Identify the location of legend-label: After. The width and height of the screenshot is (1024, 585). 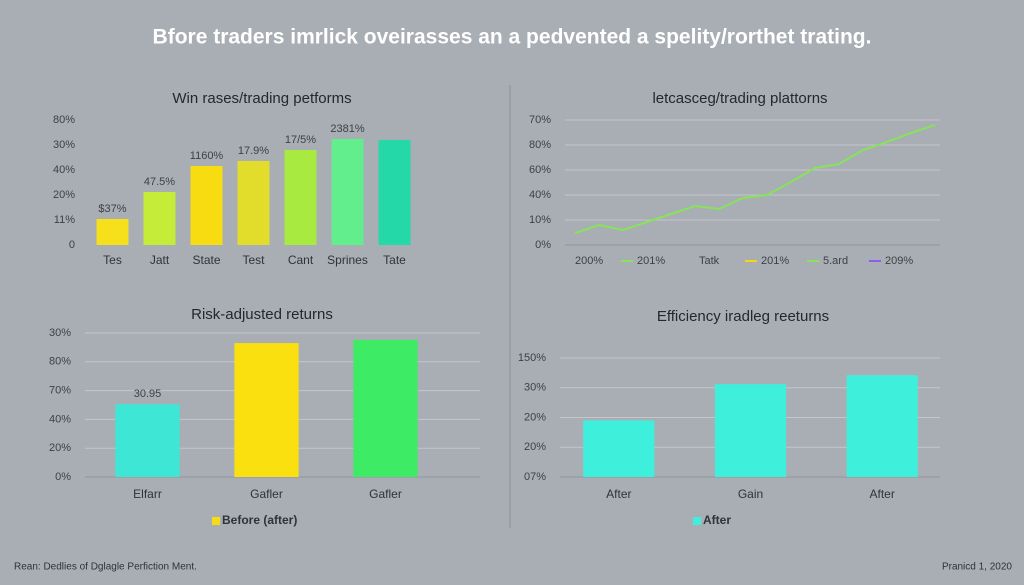
(717, 520).